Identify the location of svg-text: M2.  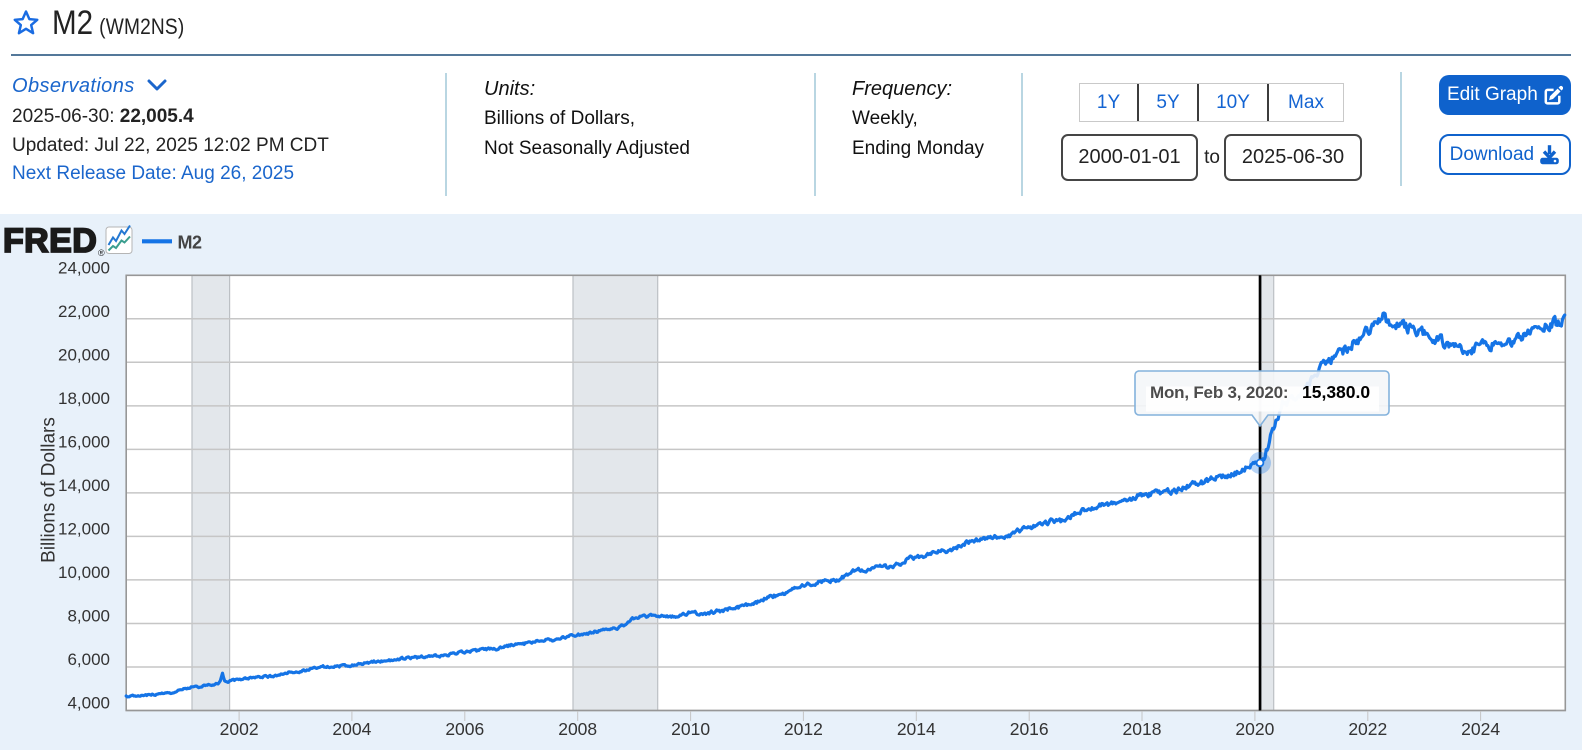
(190, 242).